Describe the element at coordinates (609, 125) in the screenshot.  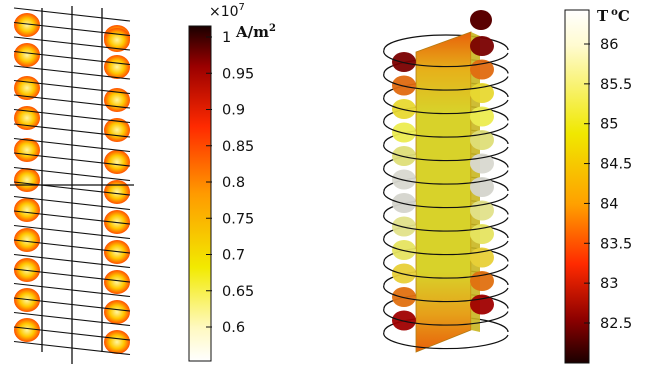
I see `temperature-tick-label: 85` at that location.